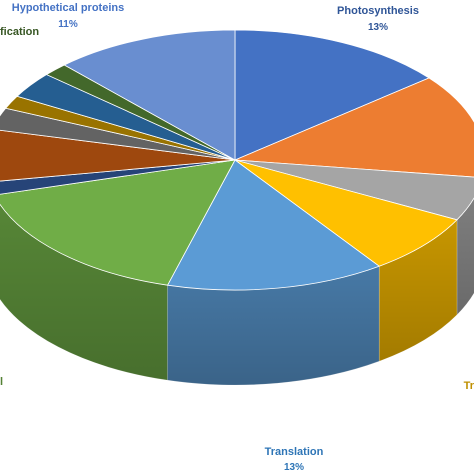 The image size is (474, 474). Describe the element at coordinates (84, 292) in the screenshot. I see `slice-5-l-side-shading` at that location.